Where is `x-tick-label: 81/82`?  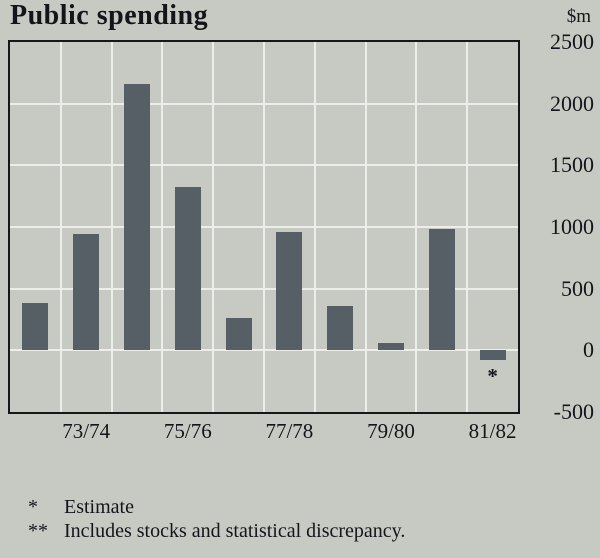 x-tick-label: 81/82 is located at coordinates (492, 431).